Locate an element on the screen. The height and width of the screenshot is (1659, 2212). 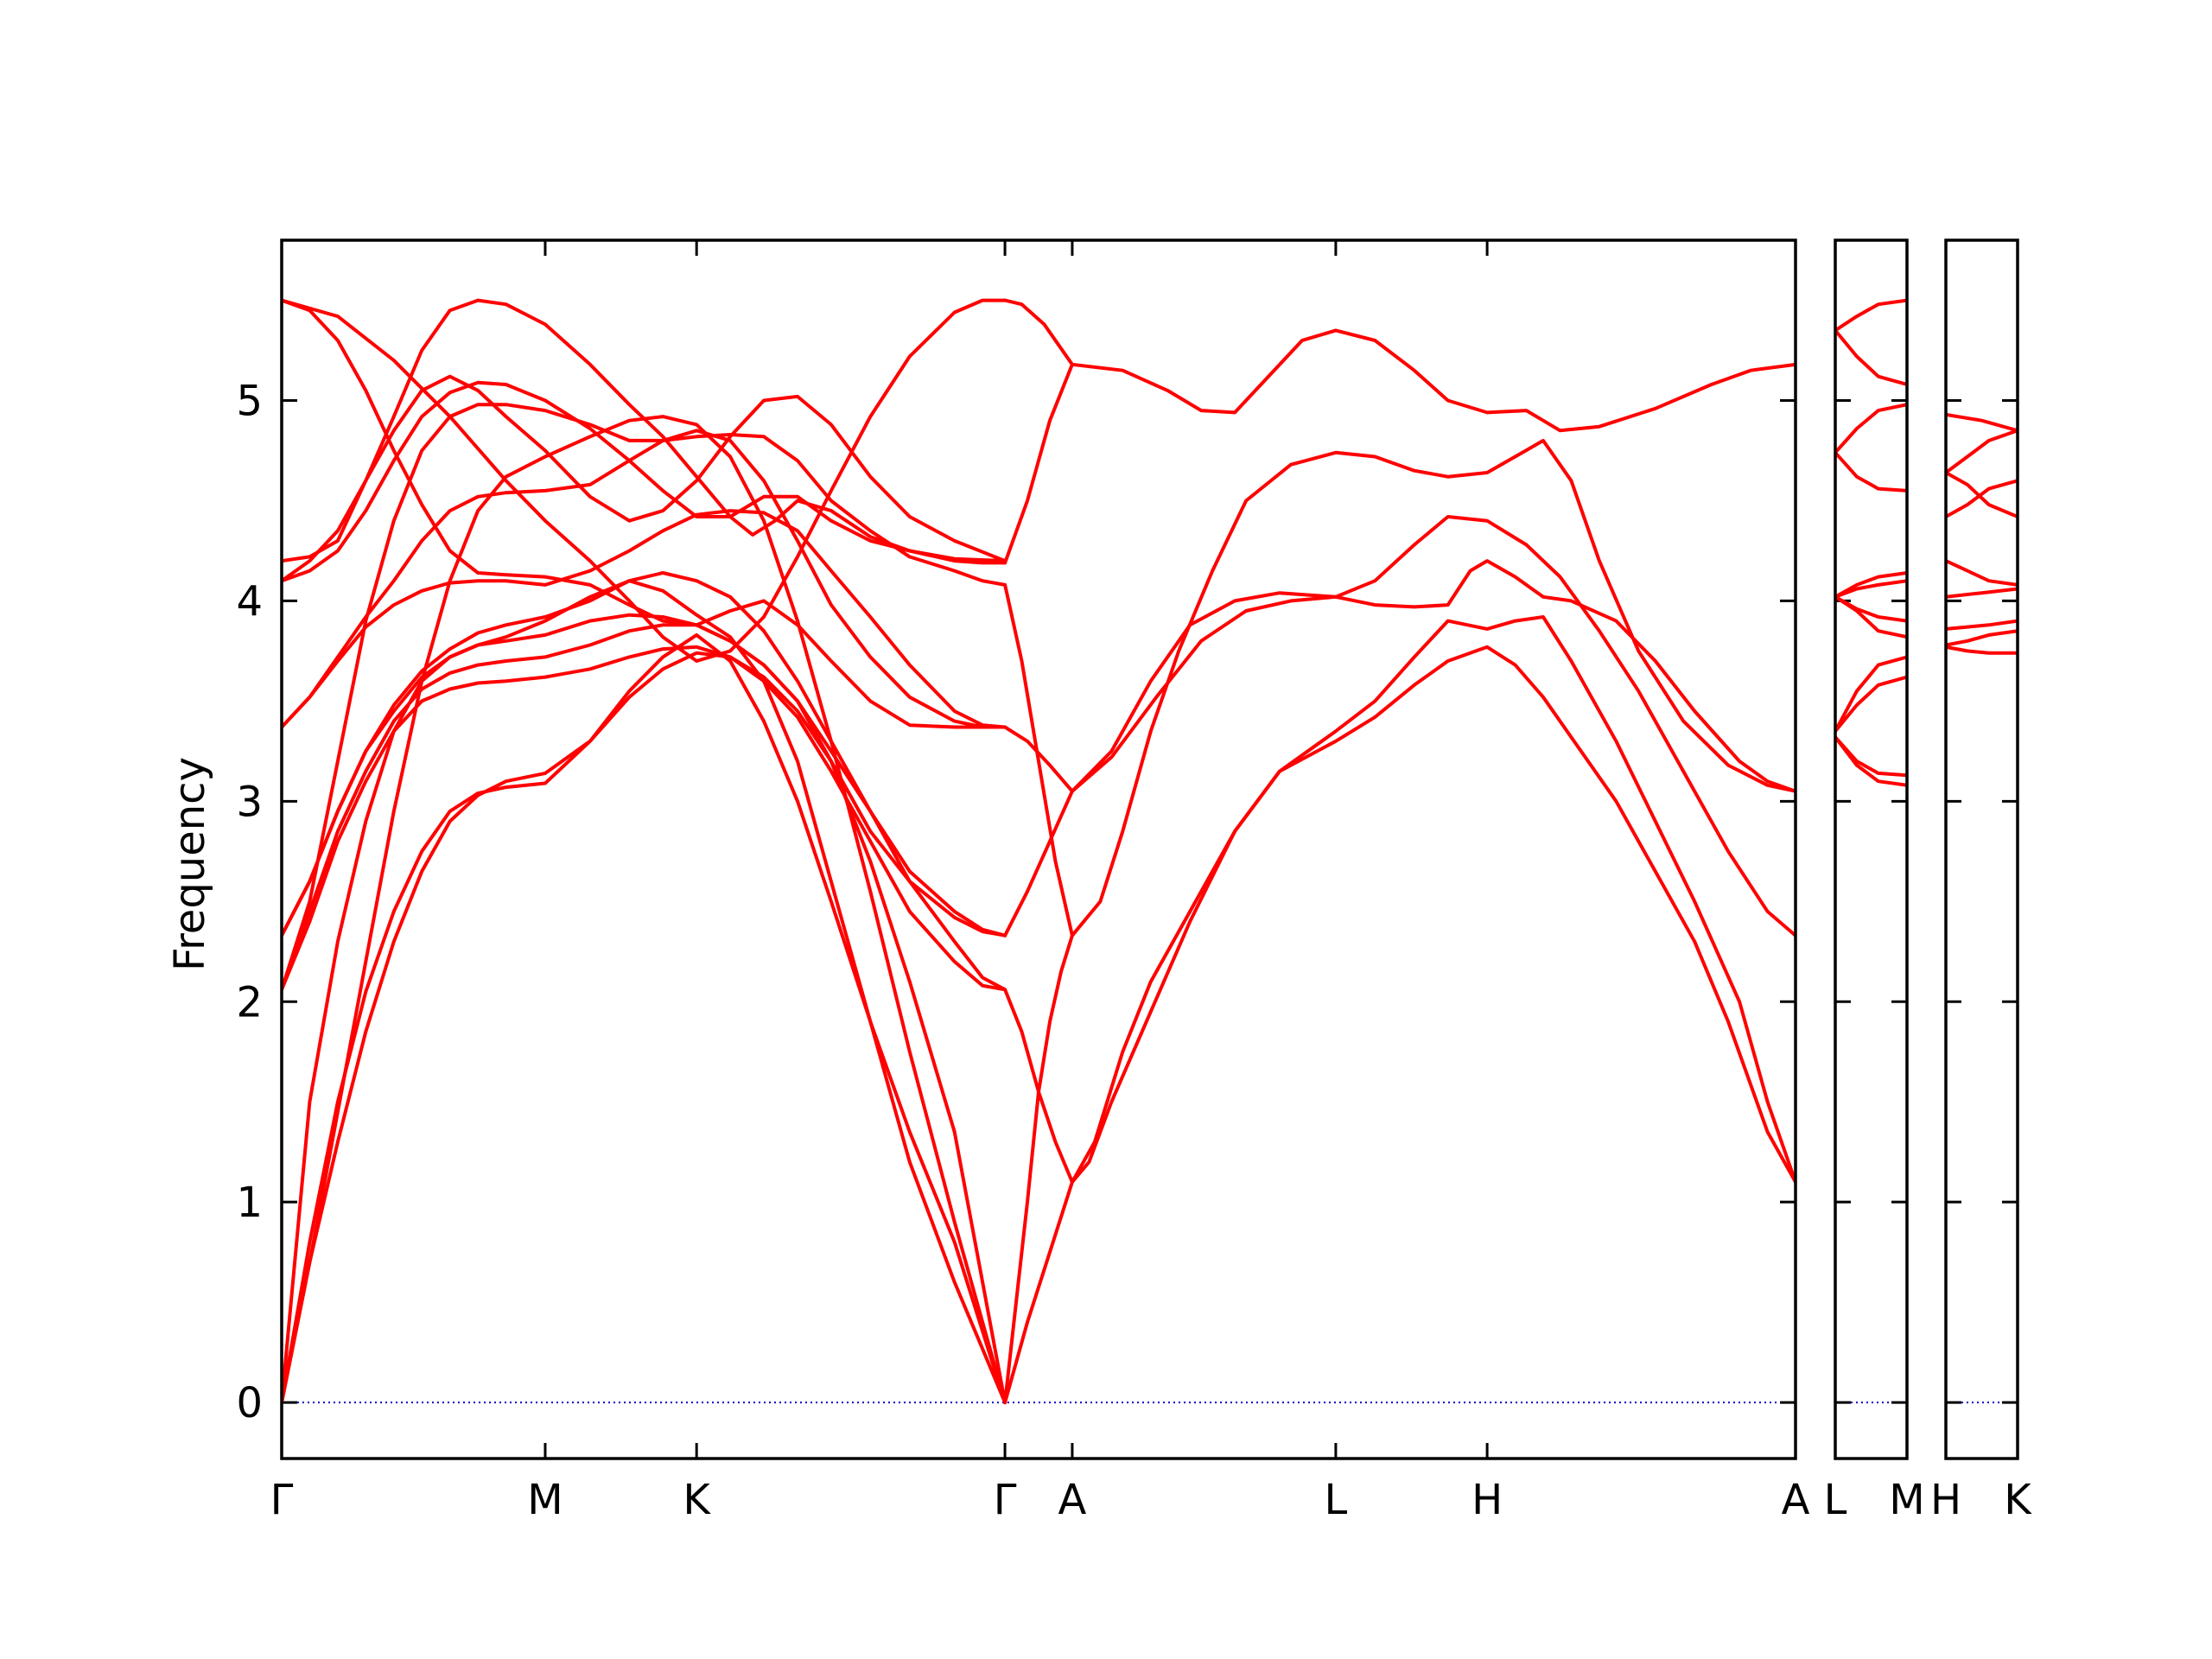
x-tick-label-main-4: A is located at coordinates (1072, 1500).